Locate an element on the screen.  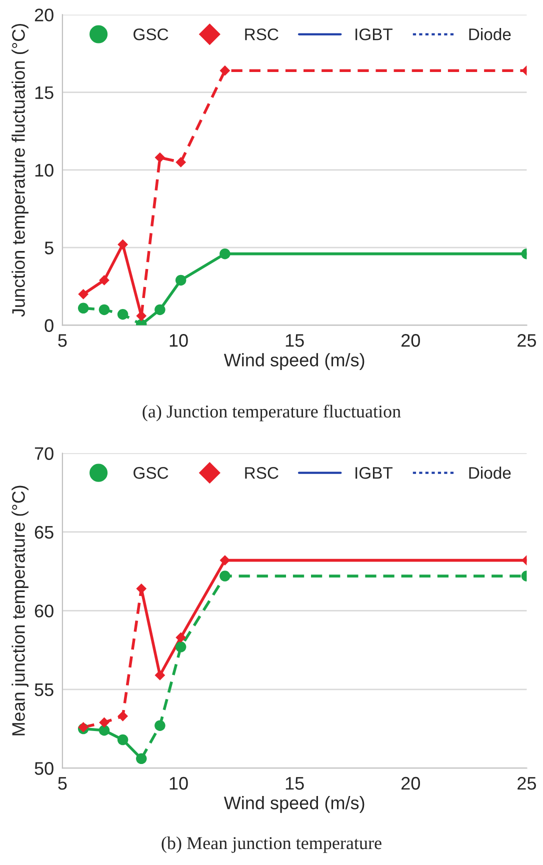
y-tick-label: 70 is located at coordinates (44, 453).